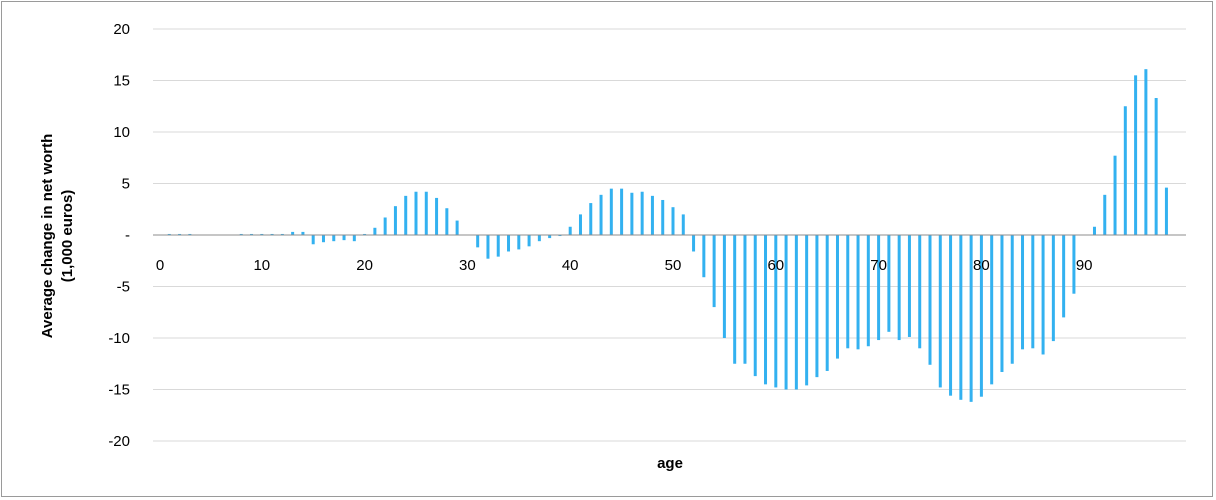  Describe the element at coordinates (47, 236) in the screenshot. I see `y-axis-title-line-1: Average change in net worth` at that location.